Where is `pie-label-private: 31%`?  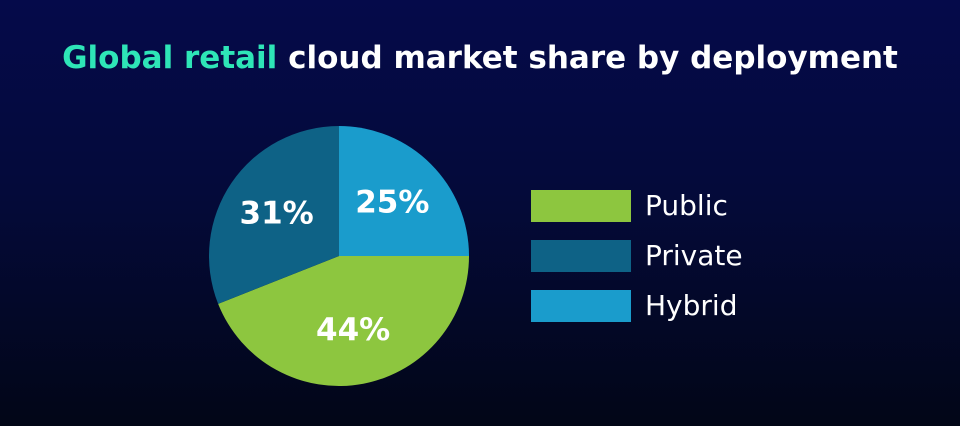
pie-label-private: 31% is located at coordinates (277, 214).